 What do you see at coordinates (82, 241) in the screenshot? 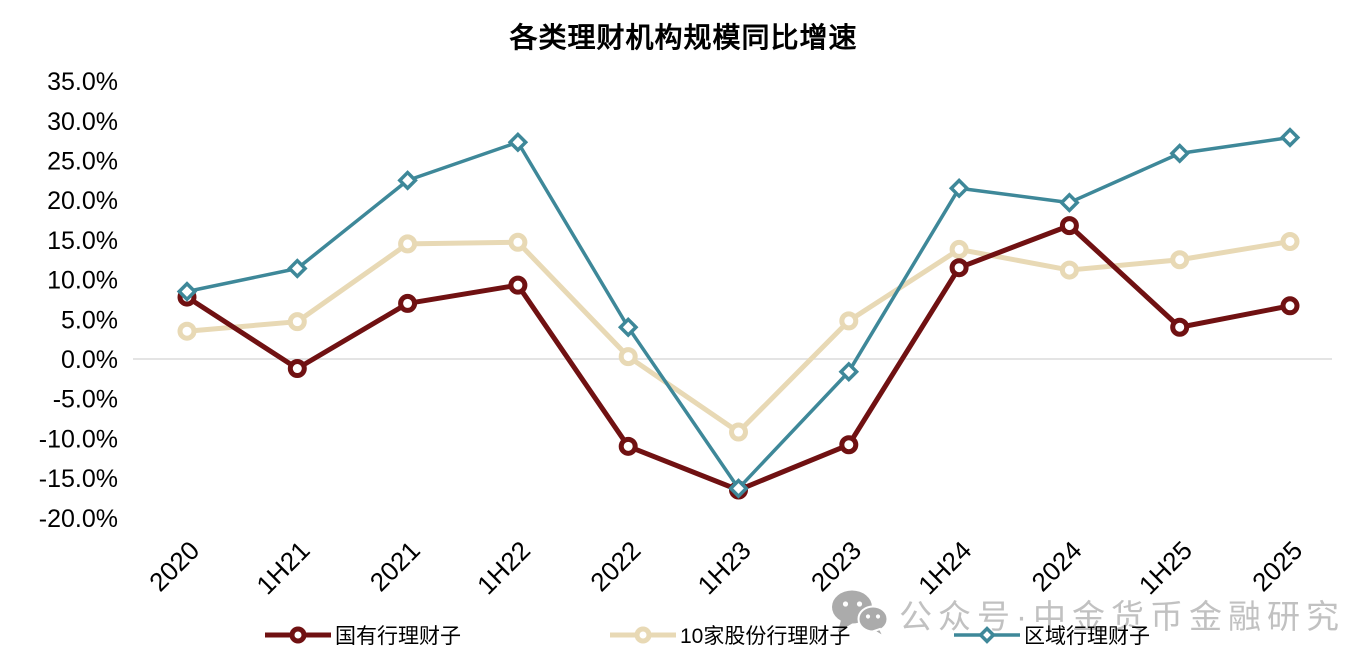
I see `y-tick-label: 15.0%` at bounding box center [82, 241].